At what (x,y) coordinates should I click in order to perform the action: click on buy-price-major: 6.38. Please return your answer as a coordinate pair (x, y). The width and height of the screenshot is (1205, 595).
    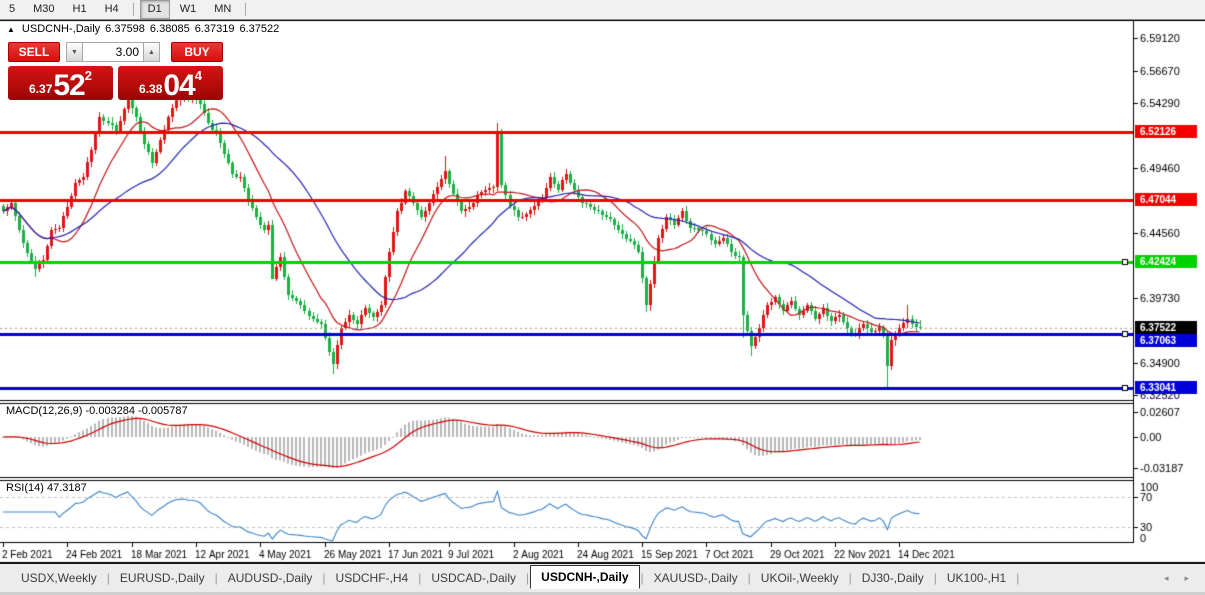
    Looking at the image, I should click on (151, 89).